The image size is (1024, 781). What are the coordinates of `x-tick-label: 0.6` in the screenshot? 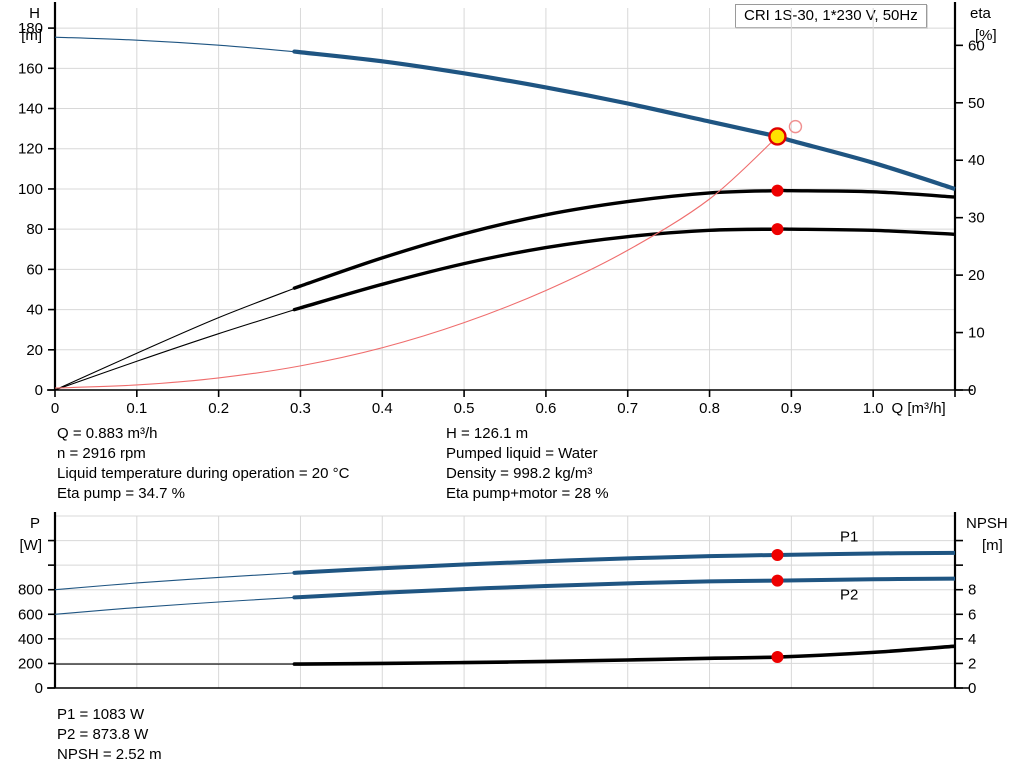 It's located at (545, 408).